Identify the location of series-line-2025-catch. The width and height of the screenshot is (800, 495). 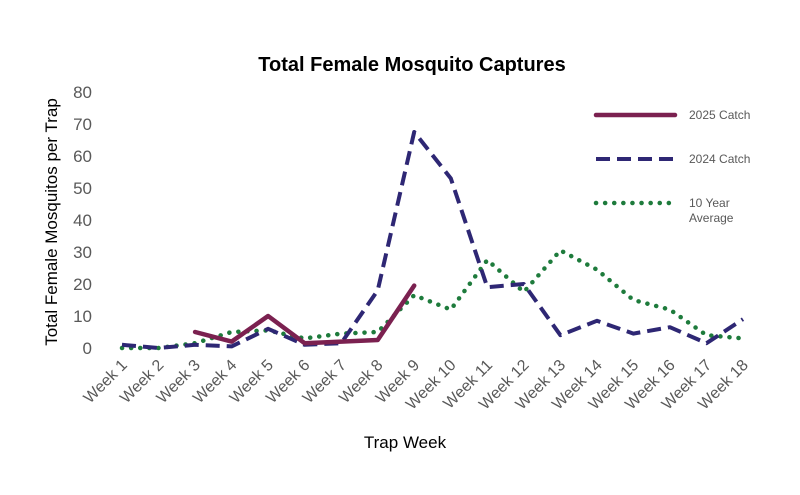
(304, 314).